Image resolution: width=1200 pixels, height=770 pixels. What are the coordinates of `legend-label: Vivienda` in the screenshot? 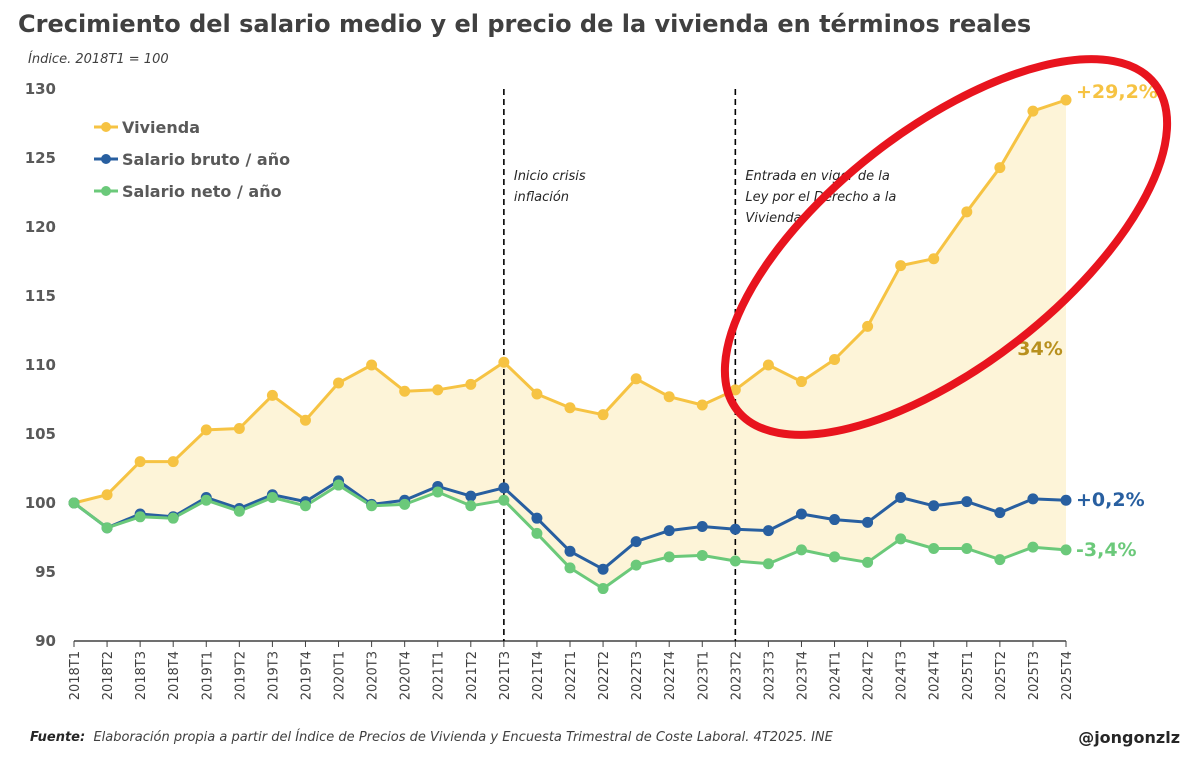 It's located at (161, 127).